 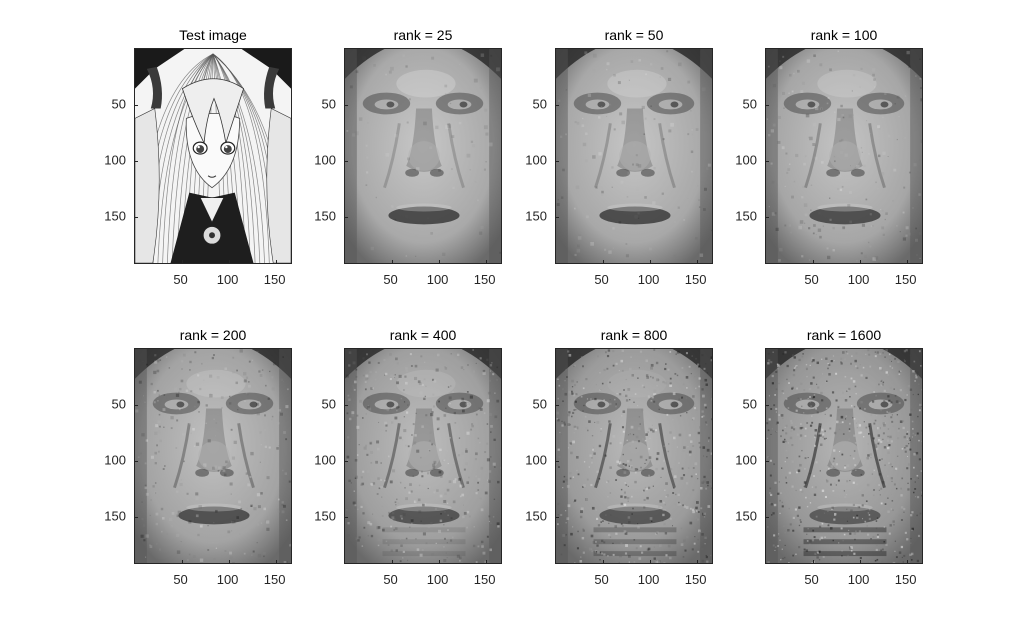 What do you see at coordinates (423, 335) in the screenshot?
I see `panel-title: rank = 400` at bounding box center [423, 335].